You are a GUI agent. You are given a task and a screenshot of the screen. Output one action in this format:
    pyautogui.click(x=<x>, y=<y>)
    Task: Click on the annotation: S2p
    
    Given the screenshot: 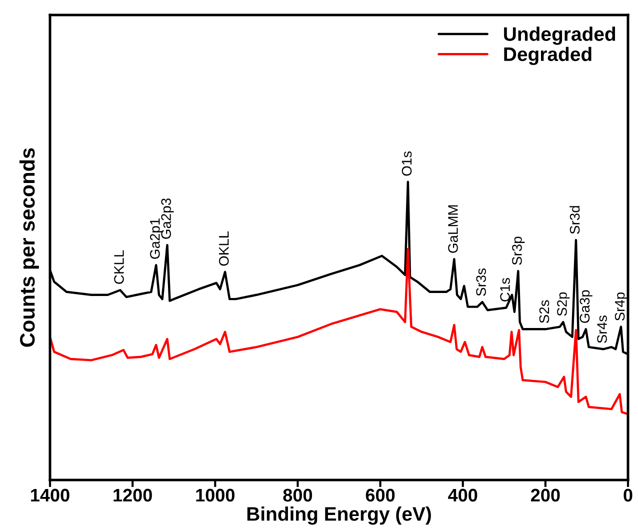 What is the action you would take?
    pyautogui.click(x=563, y=304)
    